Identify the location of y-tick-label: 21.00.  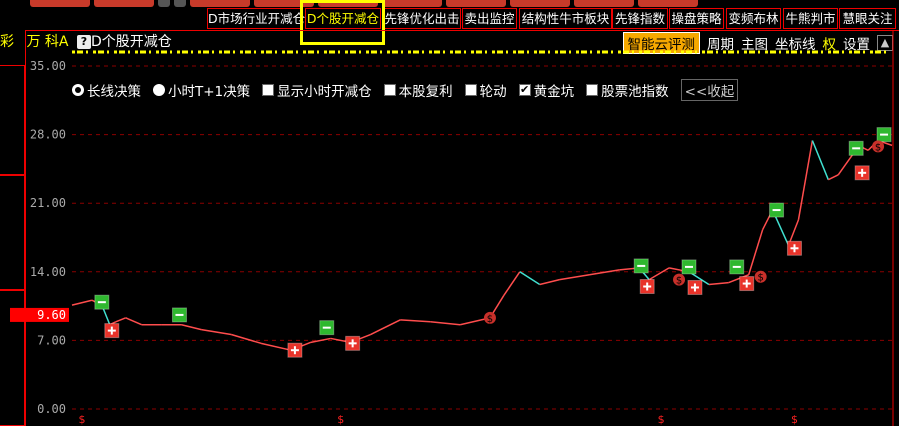
(48, 203).